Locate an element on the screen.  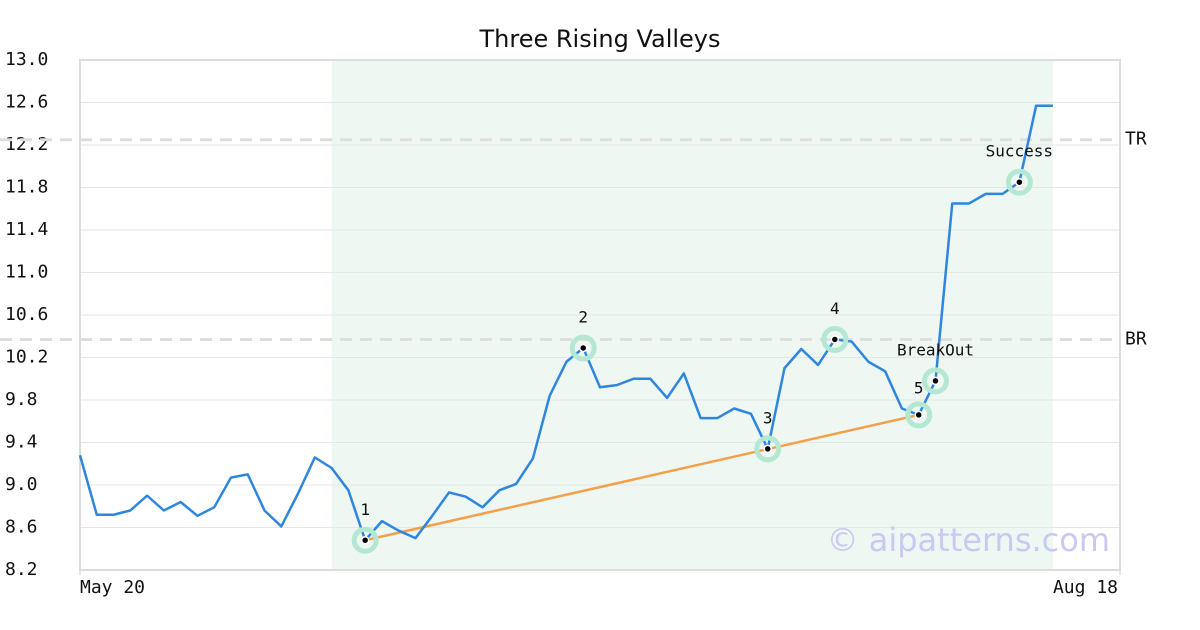
chart-title: Three Rising Valleys is located at coordinates (599, 39).